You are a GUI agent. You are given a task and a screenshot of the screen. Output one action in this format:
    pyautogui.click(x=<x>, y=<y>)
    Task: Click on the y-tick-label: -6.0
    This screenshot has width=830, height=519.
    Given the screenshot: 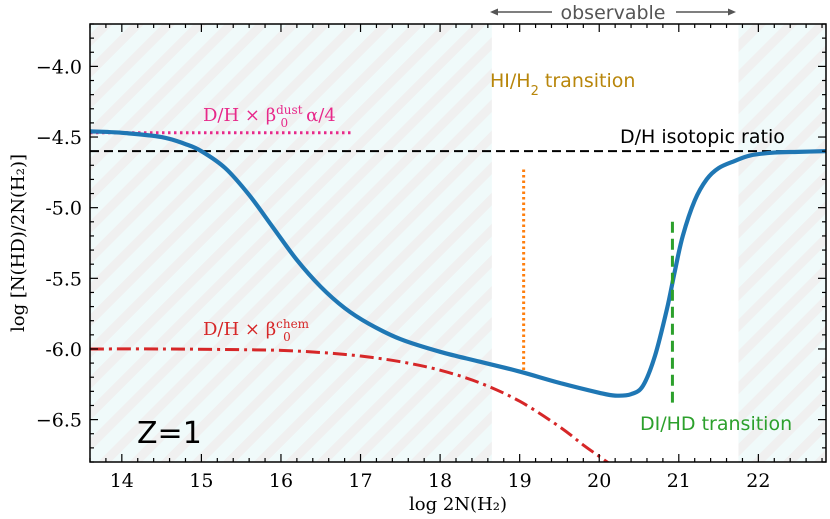 What is the action you would take?
    pyautogui.click(x=63, y=350)
    